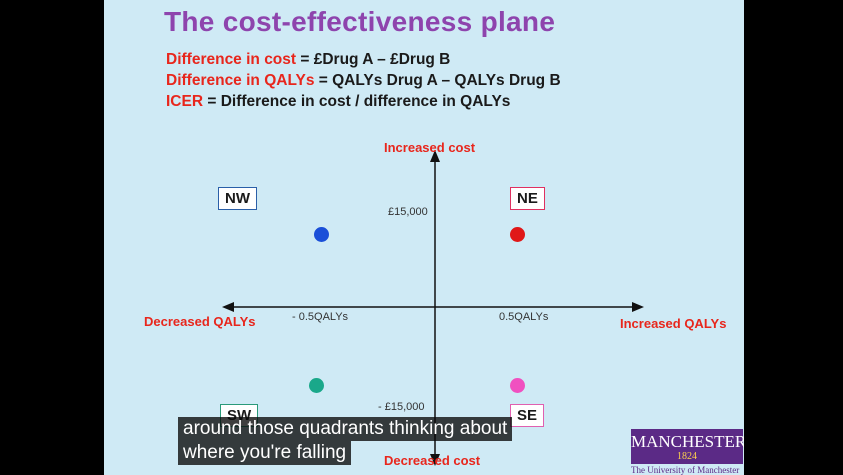  Describe the element at coordinates (265, 453) in the screenshot. I see `caption-line-2: where you're falling` at that location.